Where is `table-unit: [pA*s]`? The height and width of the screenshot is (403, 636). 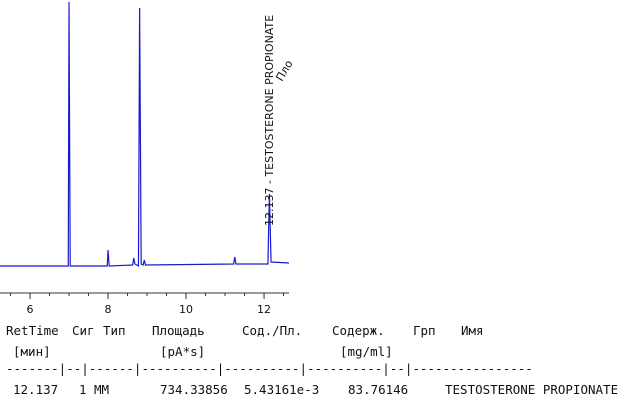
table-unit: [pA*s] is located at coordinates (182, 351).